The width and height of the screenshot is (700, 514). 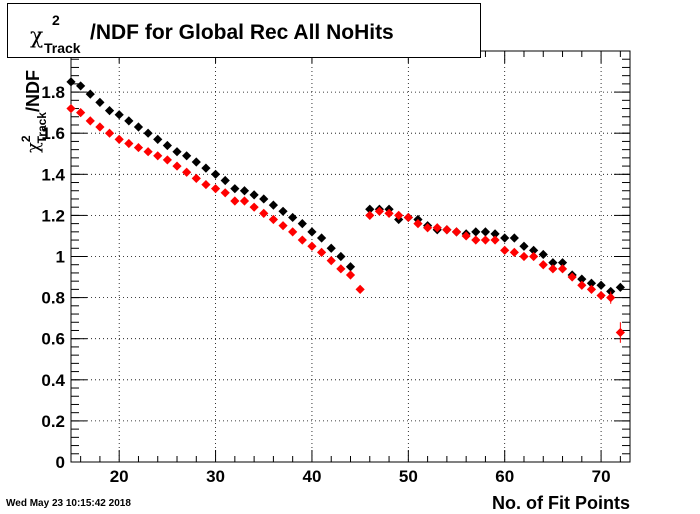 I want to click on x-tick-label: 60, so click(x=504, y=476).